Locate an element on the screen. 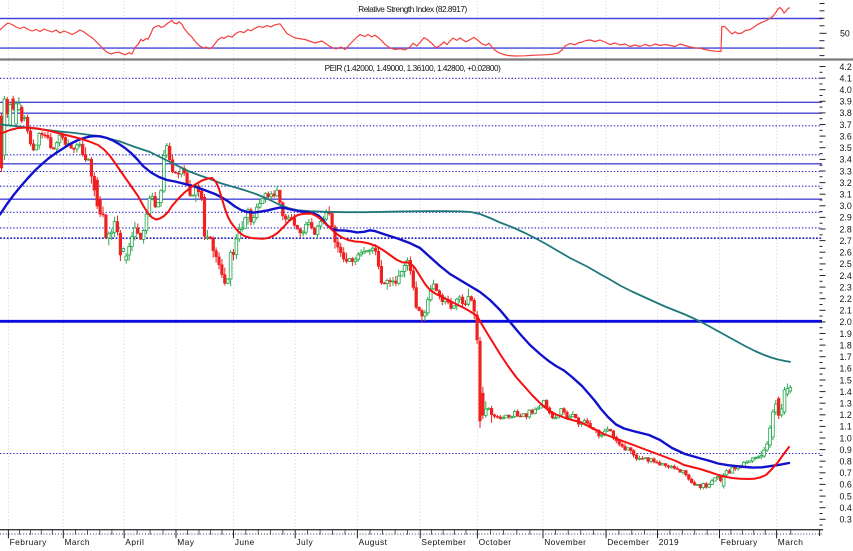 This screenshot has height=551, width=853. svg-text: 3.2 is located at coordinates (846, 183).